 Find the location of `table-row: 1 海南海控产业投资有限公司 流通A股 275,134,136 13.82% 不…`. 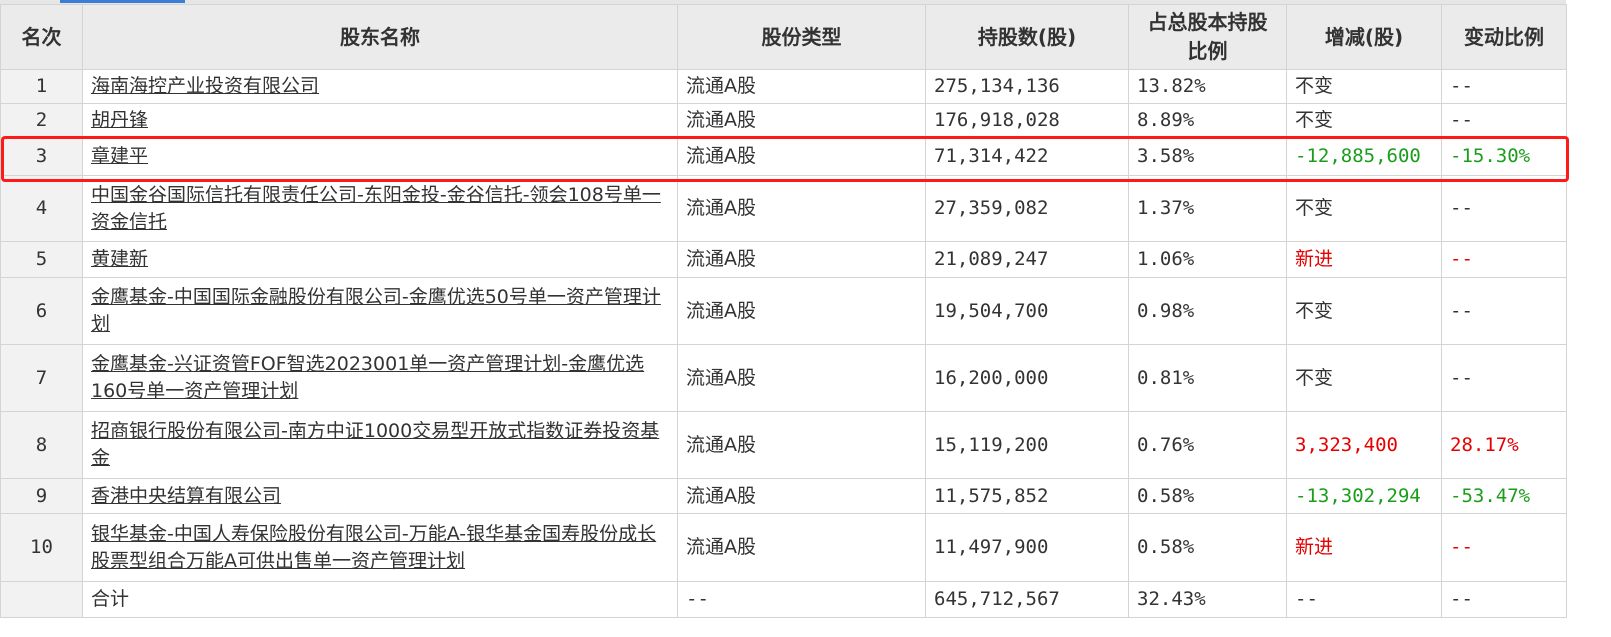

table-row: 1 海南海控产业投资有限公司 流通A股 275,134,136 13.82% 不… is located at coordinates (783, 86).